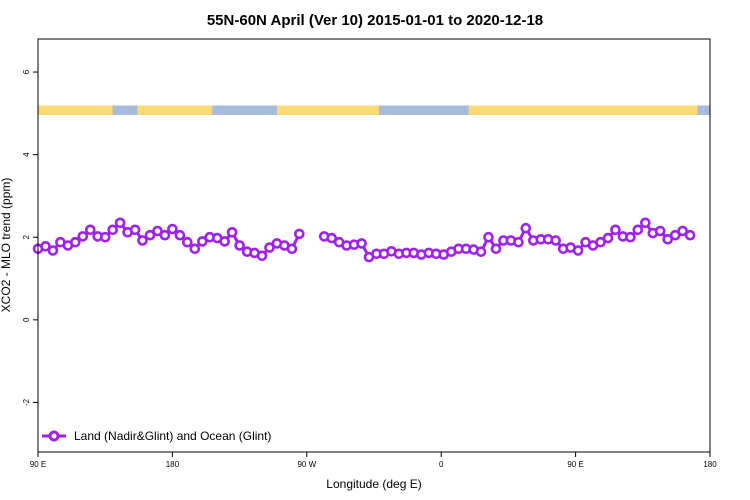 The image size is (750, 500). I want to click on y-tick-label: -2, so click(26, 402).